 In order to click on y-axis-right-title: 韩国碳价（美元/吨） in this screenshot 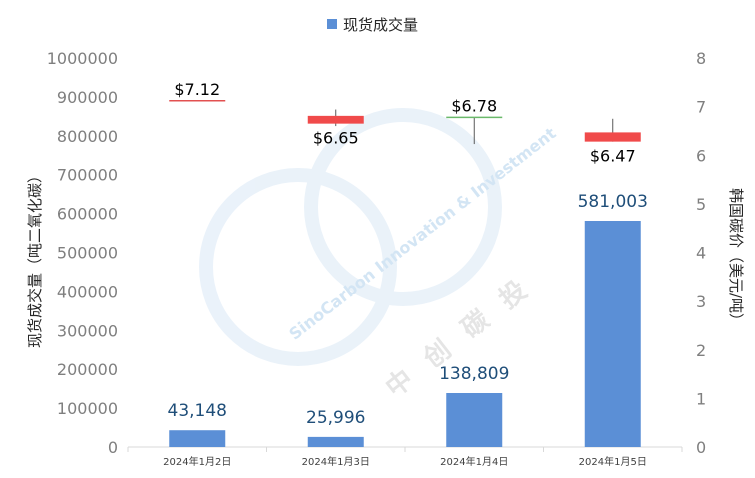, I will do `click(736, 258)`.